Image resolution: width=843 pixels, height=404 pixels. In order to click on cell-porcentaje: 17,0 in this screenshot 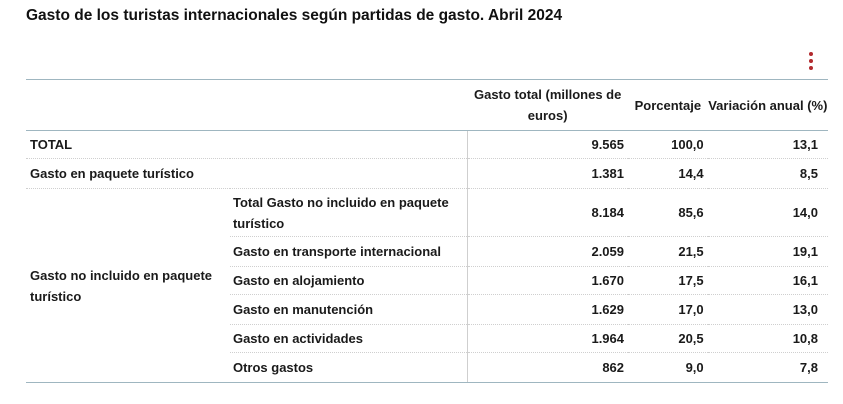, I will do `click(668, 309)`.